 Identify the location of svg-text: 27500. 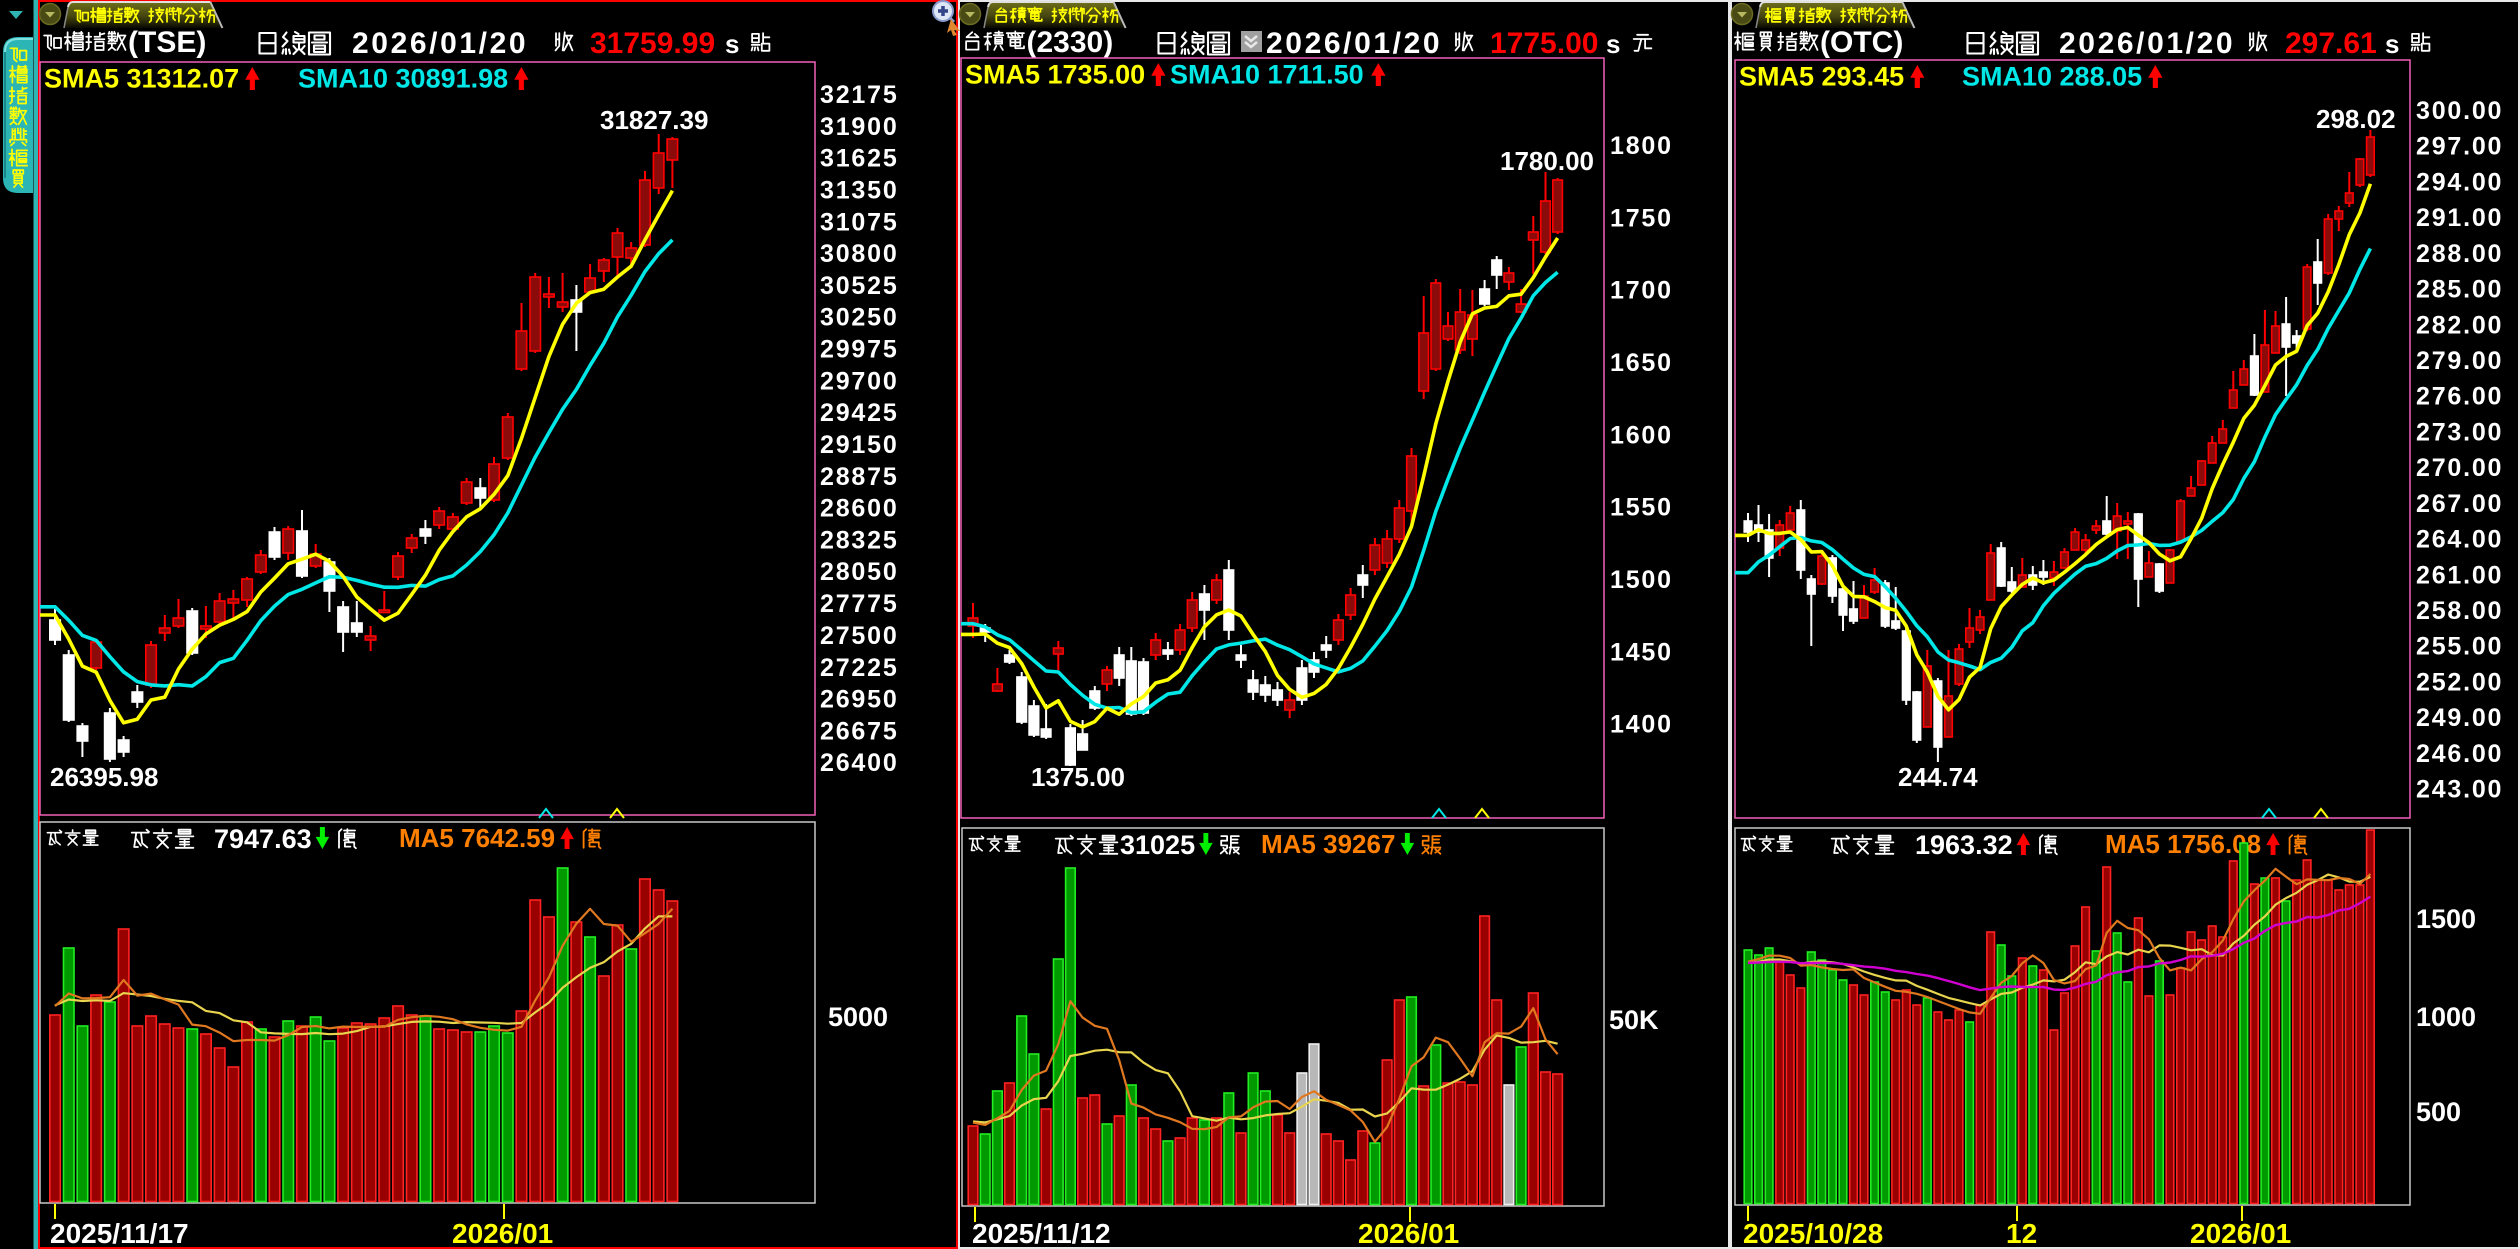
(859, 636).